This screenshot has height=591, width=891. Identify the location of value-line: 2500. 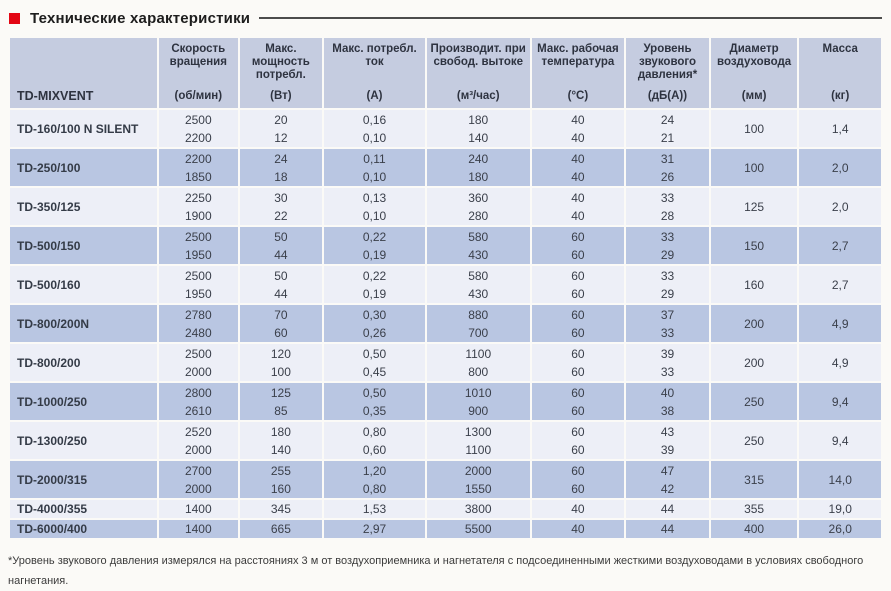
(198, 236).